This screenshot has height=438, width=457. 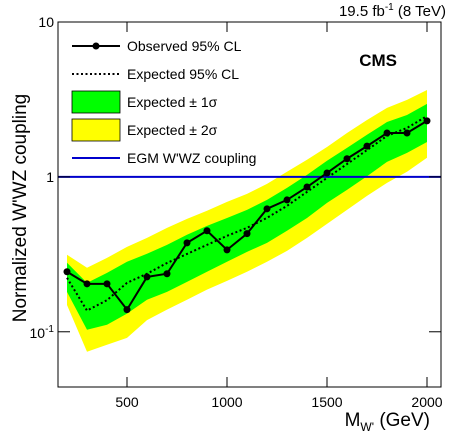 What do you see at coordinates (184, 46) in the screenshot?
I see `legend-label: Observed 95% CL` at bounding box center [184, 46].